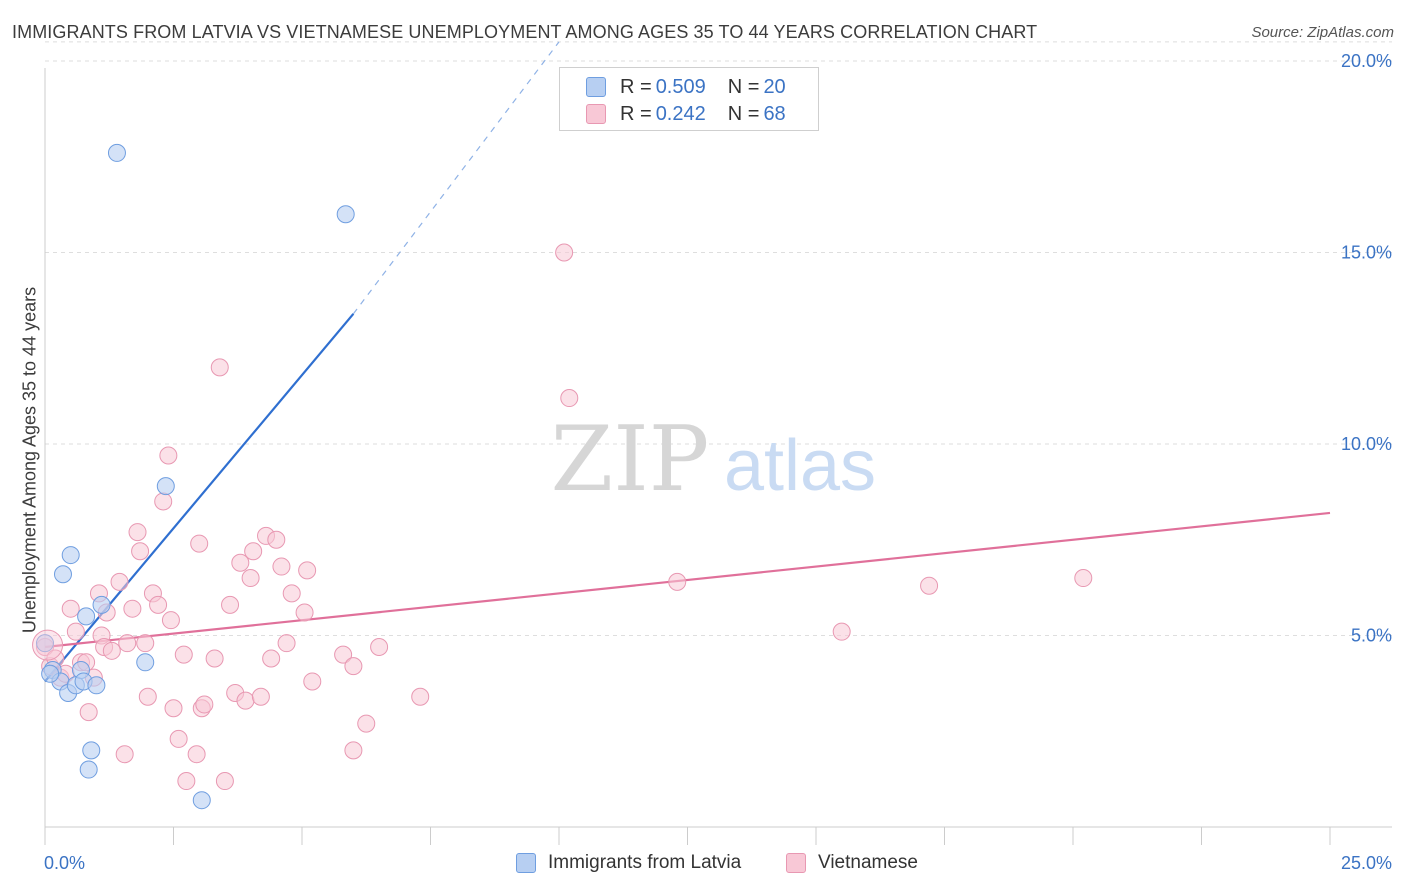 Image resolution: width=1406 pixels, height=892 pixels. I want to click on x-tick-labels: 0.0% 25.0%, so click(718, 863).